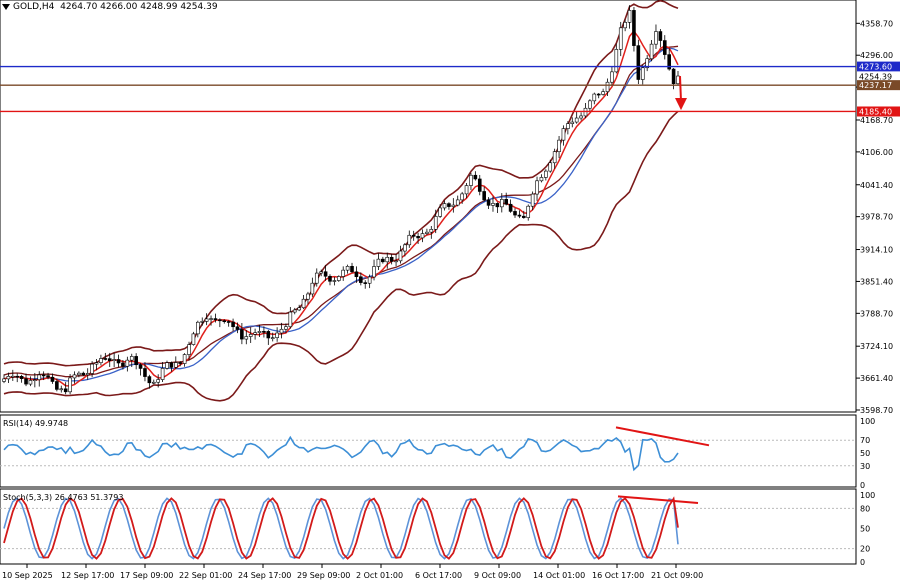 The height and width of the screenshot is (584, 900). What do you see at coordinates (146, 575) in the screenshot?
I see `time-label: 17 Sep 09:00` at bounding box center [146, 575].